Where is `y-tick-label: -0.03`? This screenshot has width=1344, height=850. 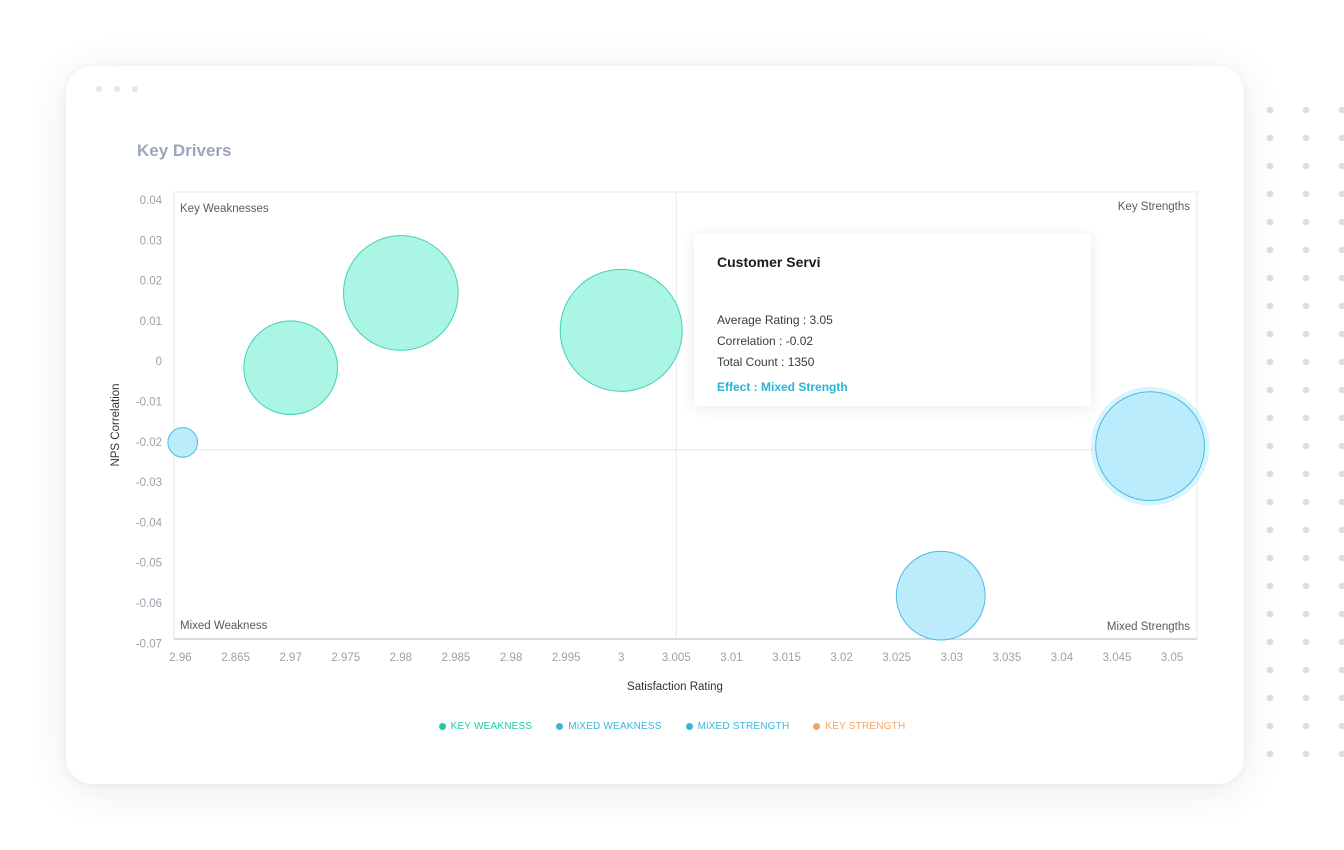 y-tick-label: -0.03 is located at coordinates (149, 483).